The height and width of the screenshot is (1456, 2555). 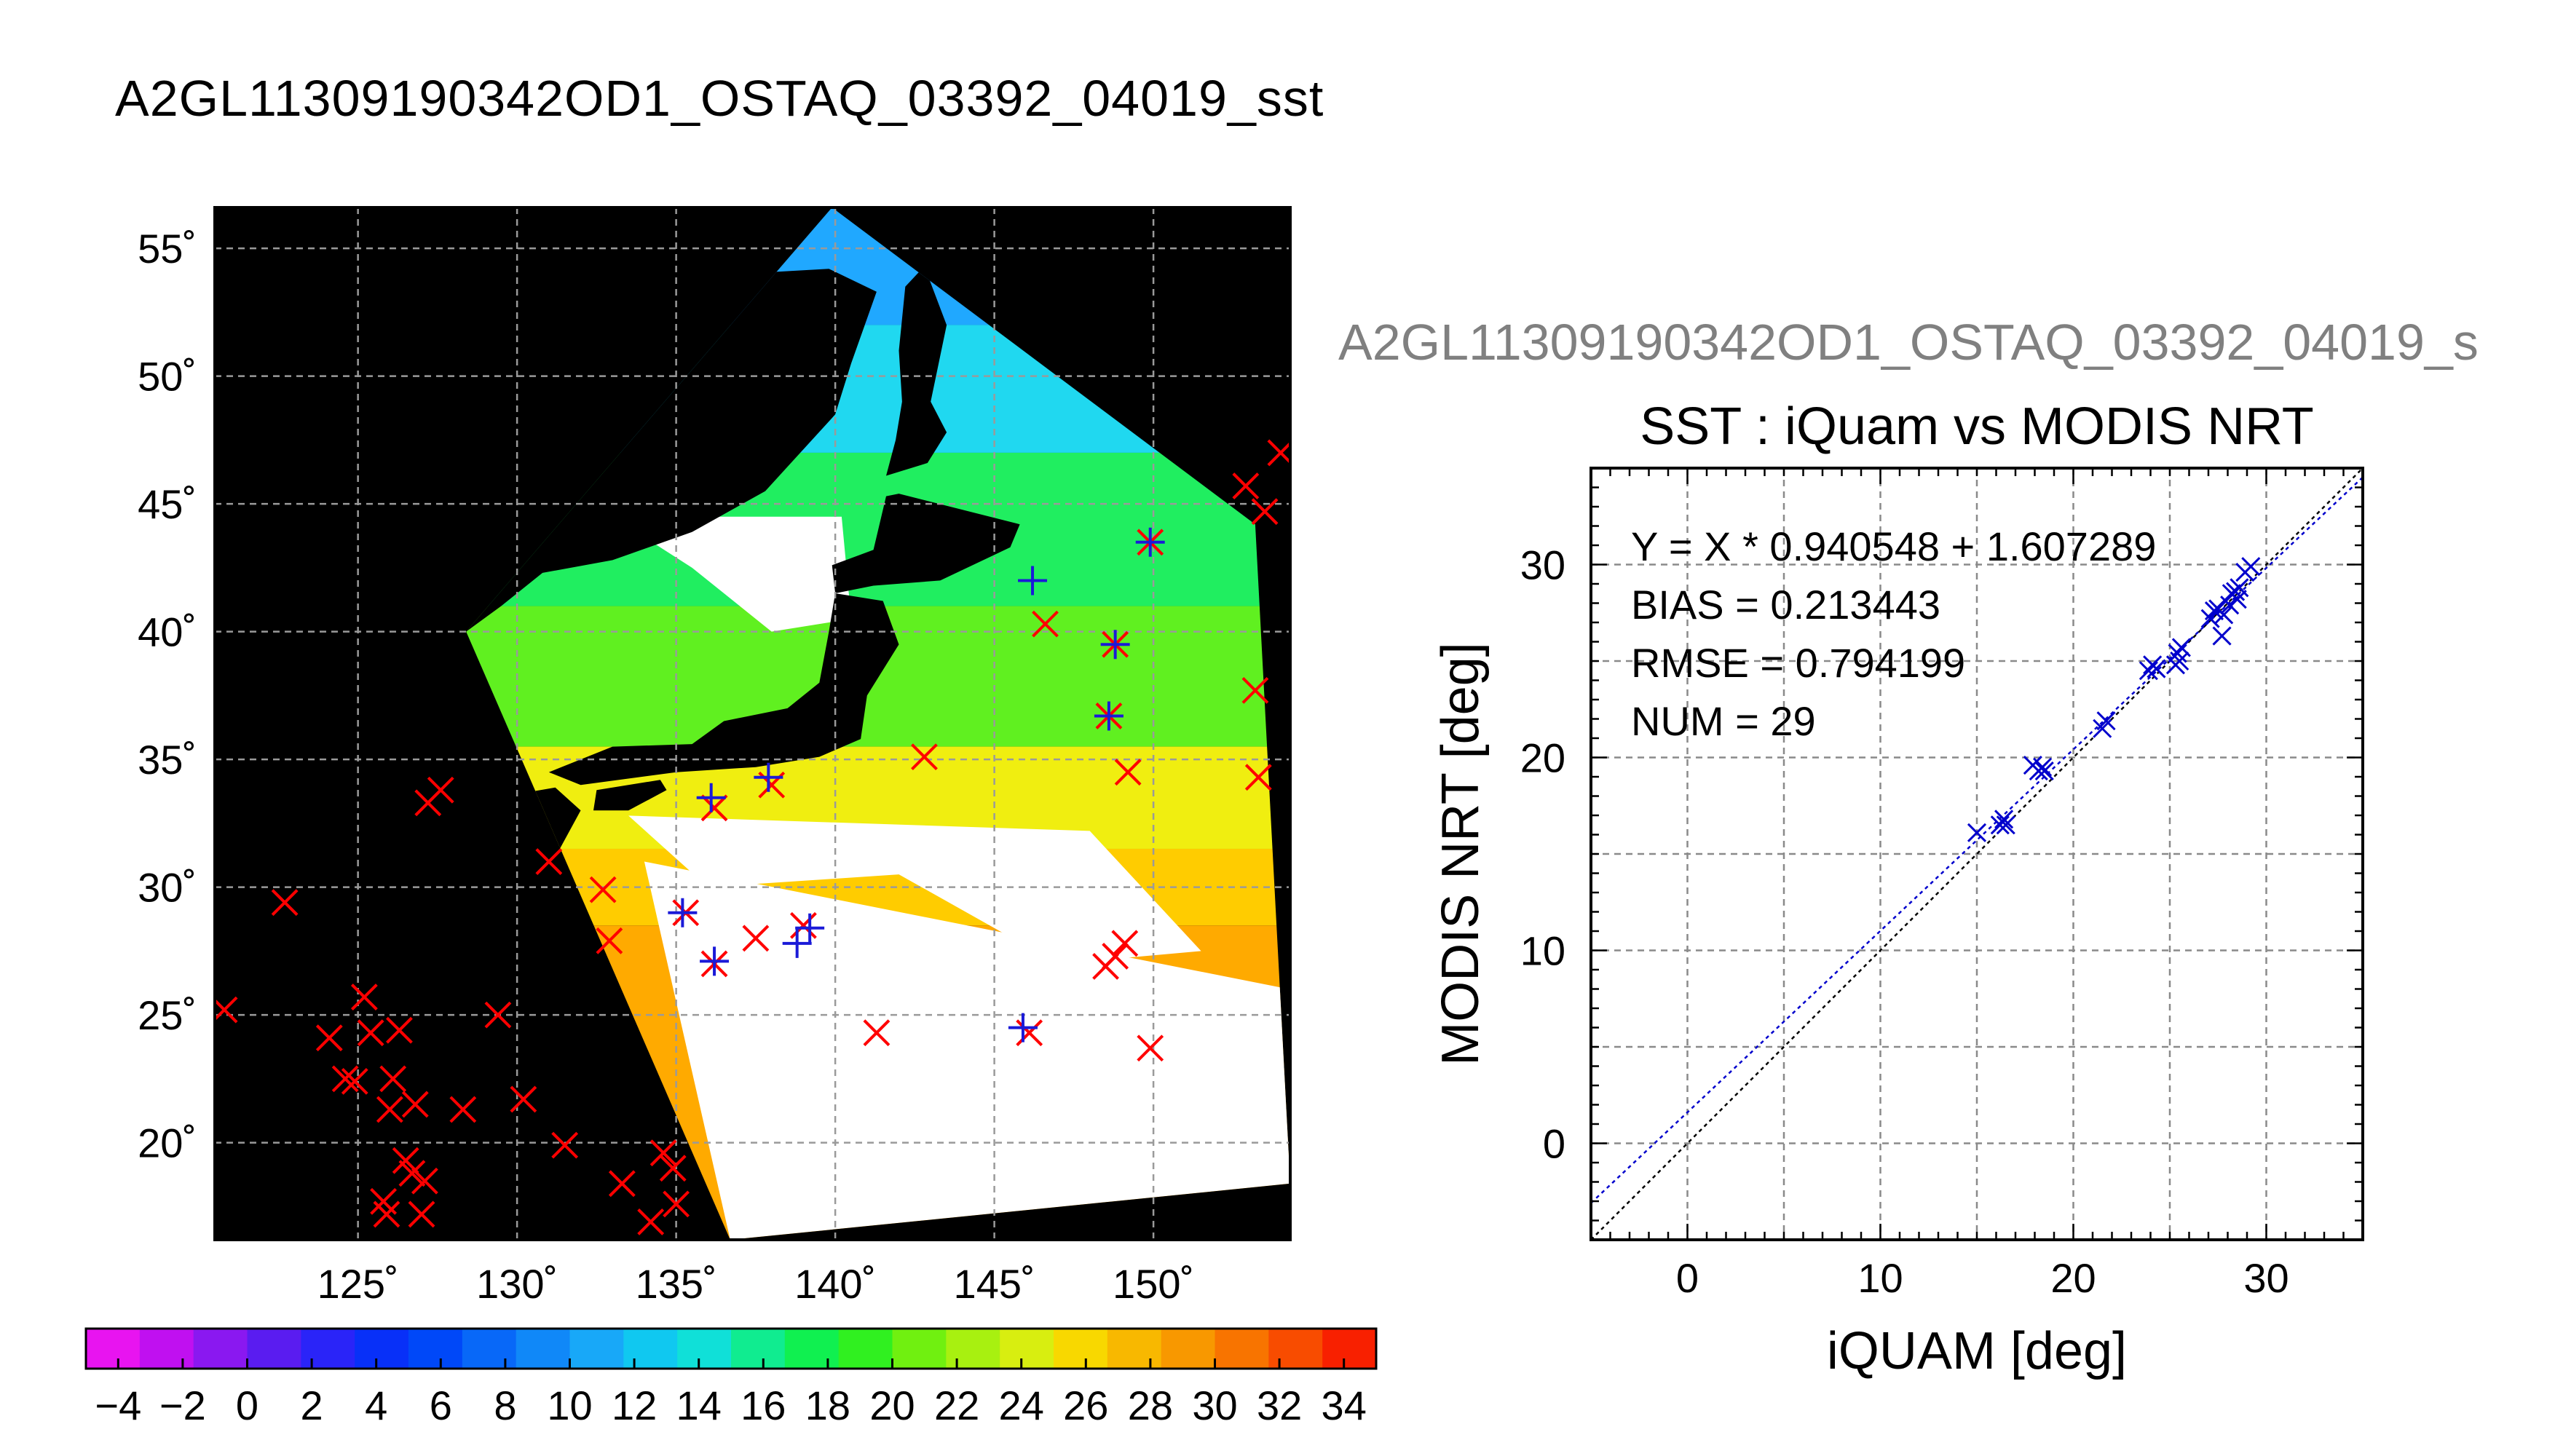 I want to click on map-lat-tick-label: 55˚, so click(x=167, y=249).